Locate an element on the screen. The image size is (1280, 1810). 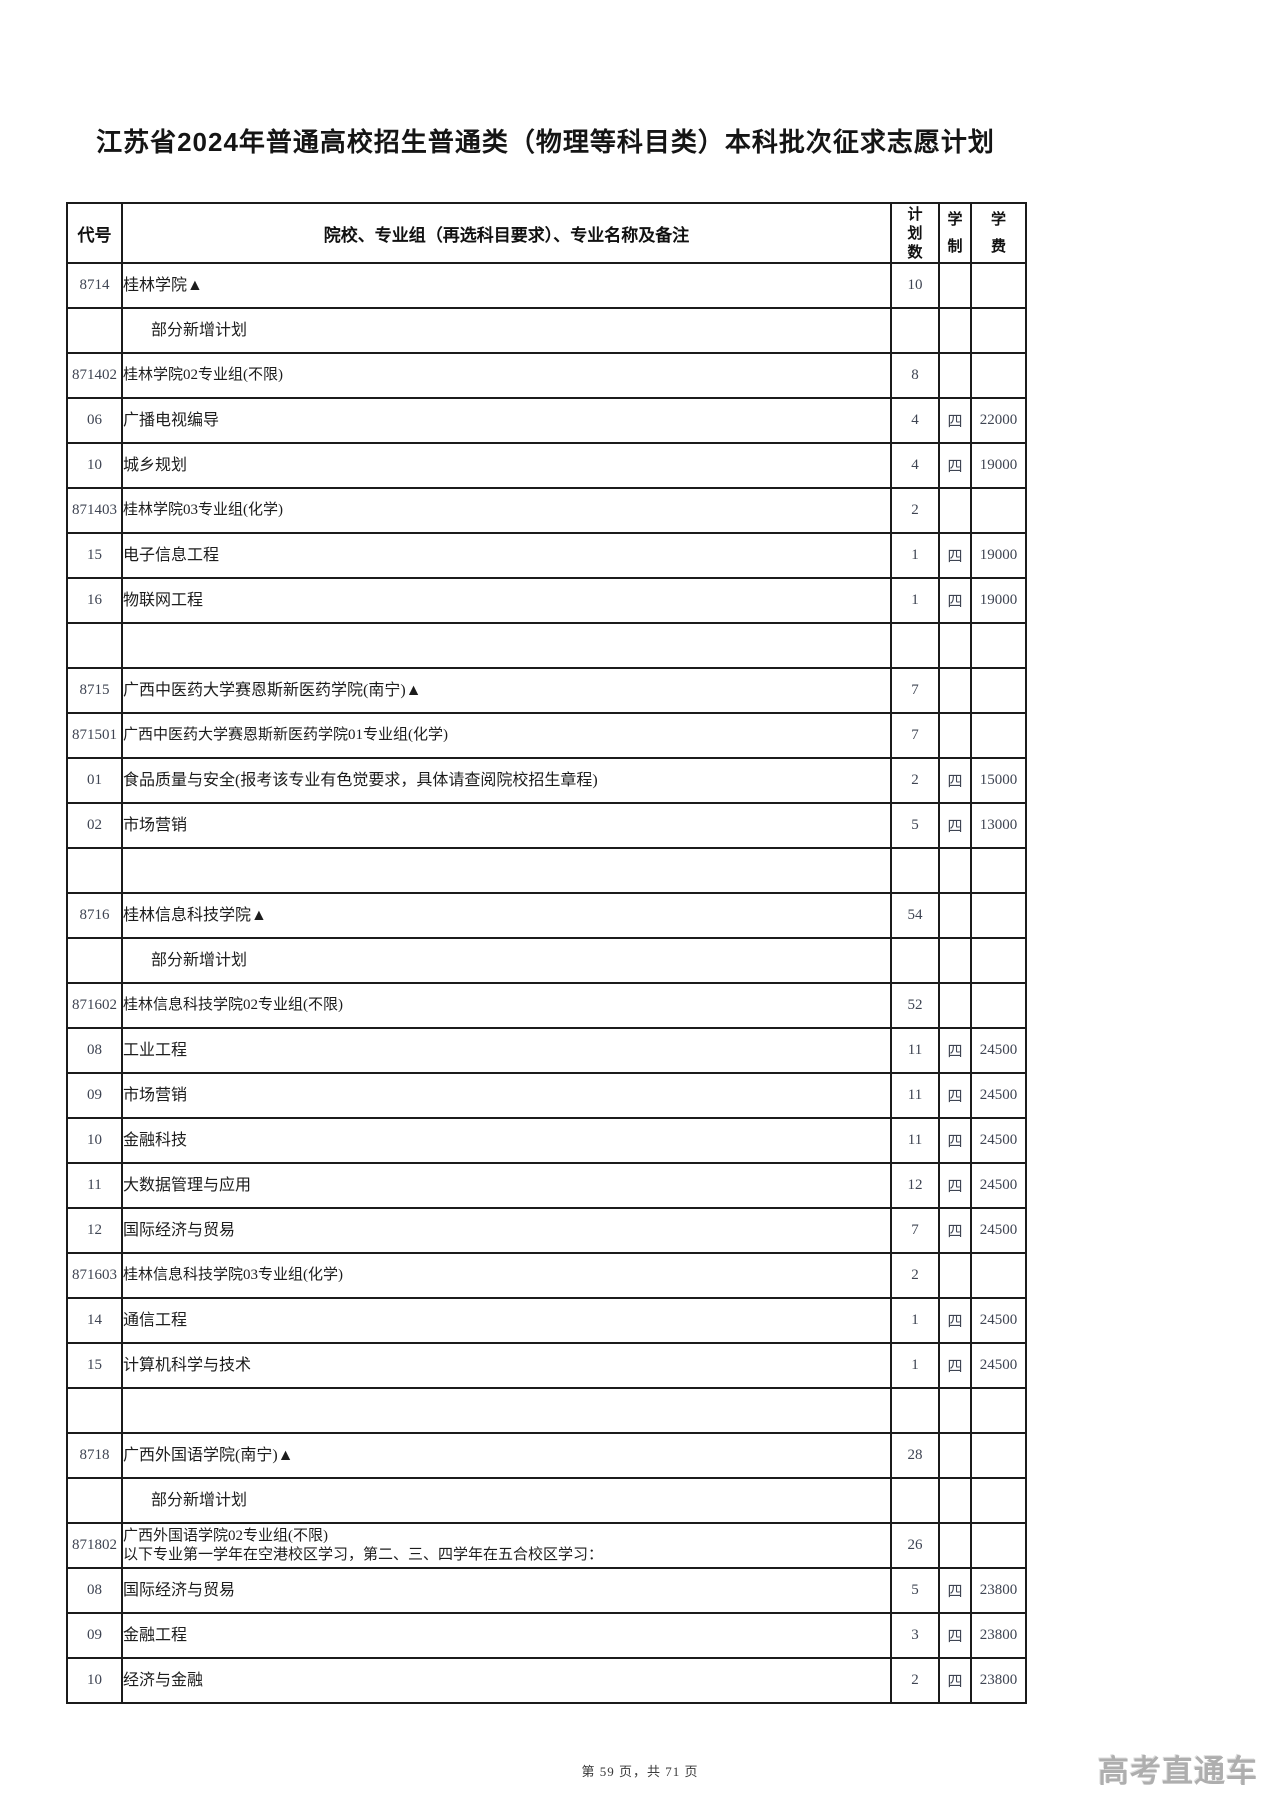
cell-code: 10 is located at coordinates (94, 1140).